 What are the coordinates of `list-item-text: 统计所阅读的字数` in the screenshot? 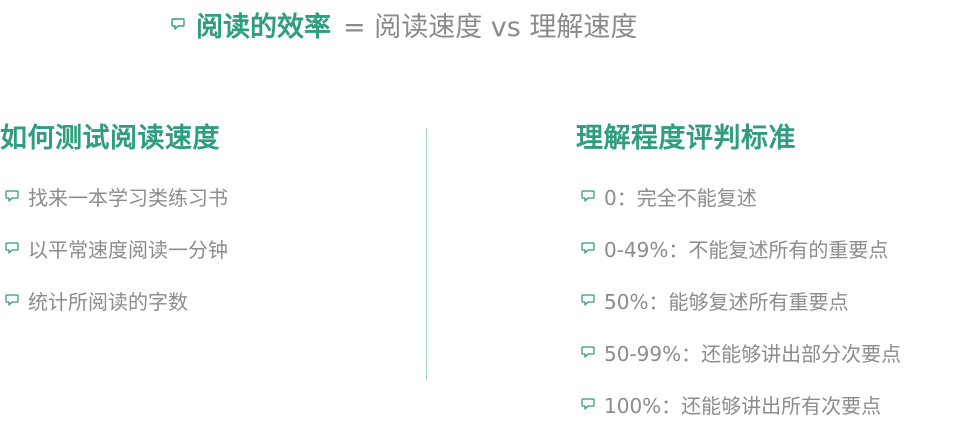 It's located at (108, 301).